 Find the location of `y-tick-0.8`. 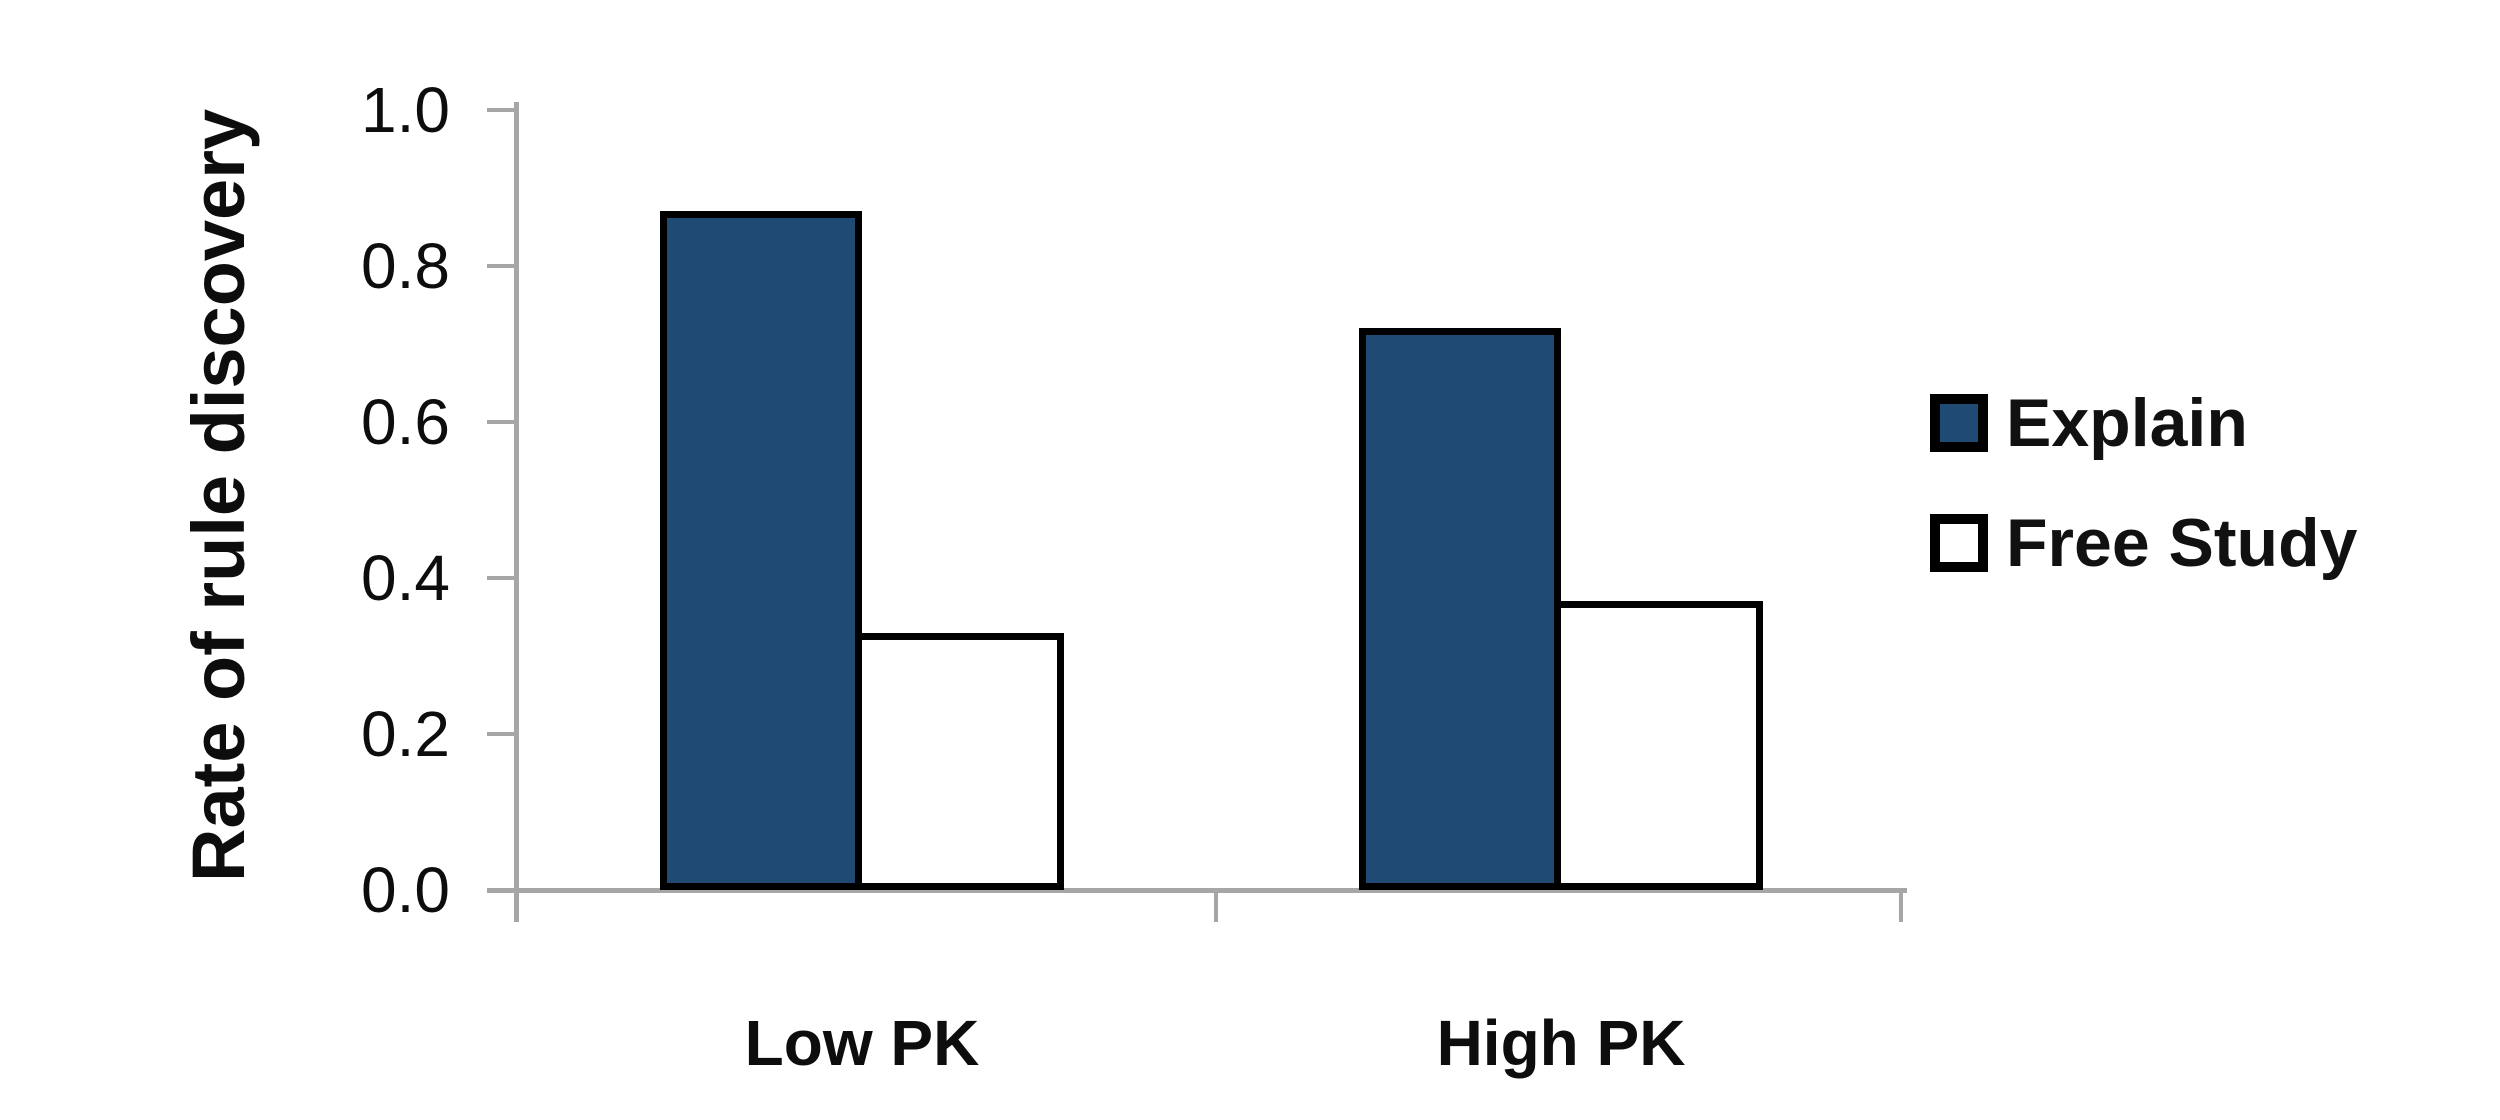

y-tick-0.8 is located at coordinates (502, 266).